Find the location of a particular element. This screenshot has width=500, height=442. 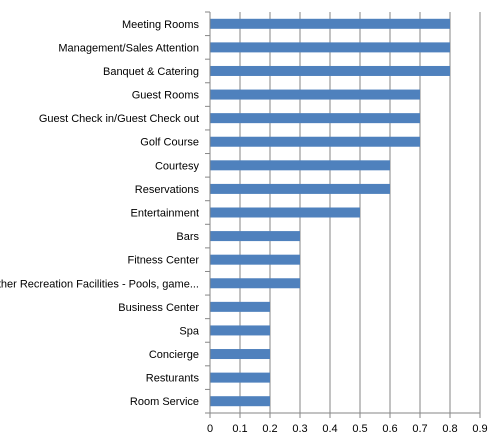

category-label: Business Center is located at coordinates (158, 308).